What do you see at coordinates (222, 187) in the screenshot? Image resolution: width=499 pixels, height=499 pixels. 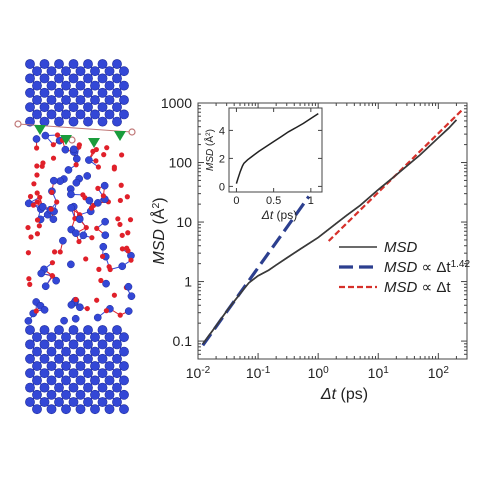 I see `inset-y-tick-label: 0` at bounding box center [222, 187].